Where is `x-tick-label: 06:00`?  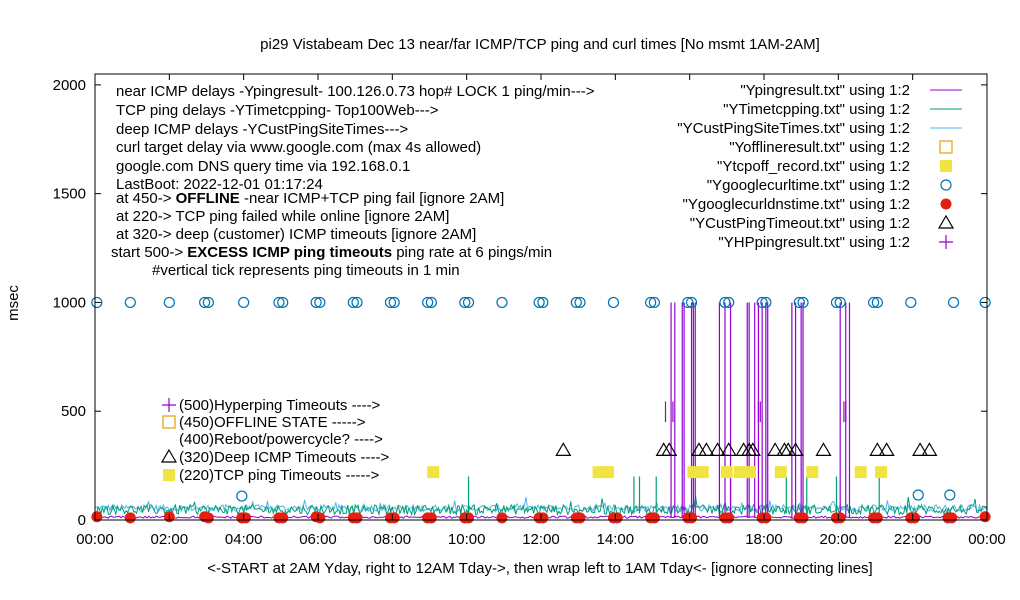
x-tick-label: 06:00 is located at coordinates (318, 539).